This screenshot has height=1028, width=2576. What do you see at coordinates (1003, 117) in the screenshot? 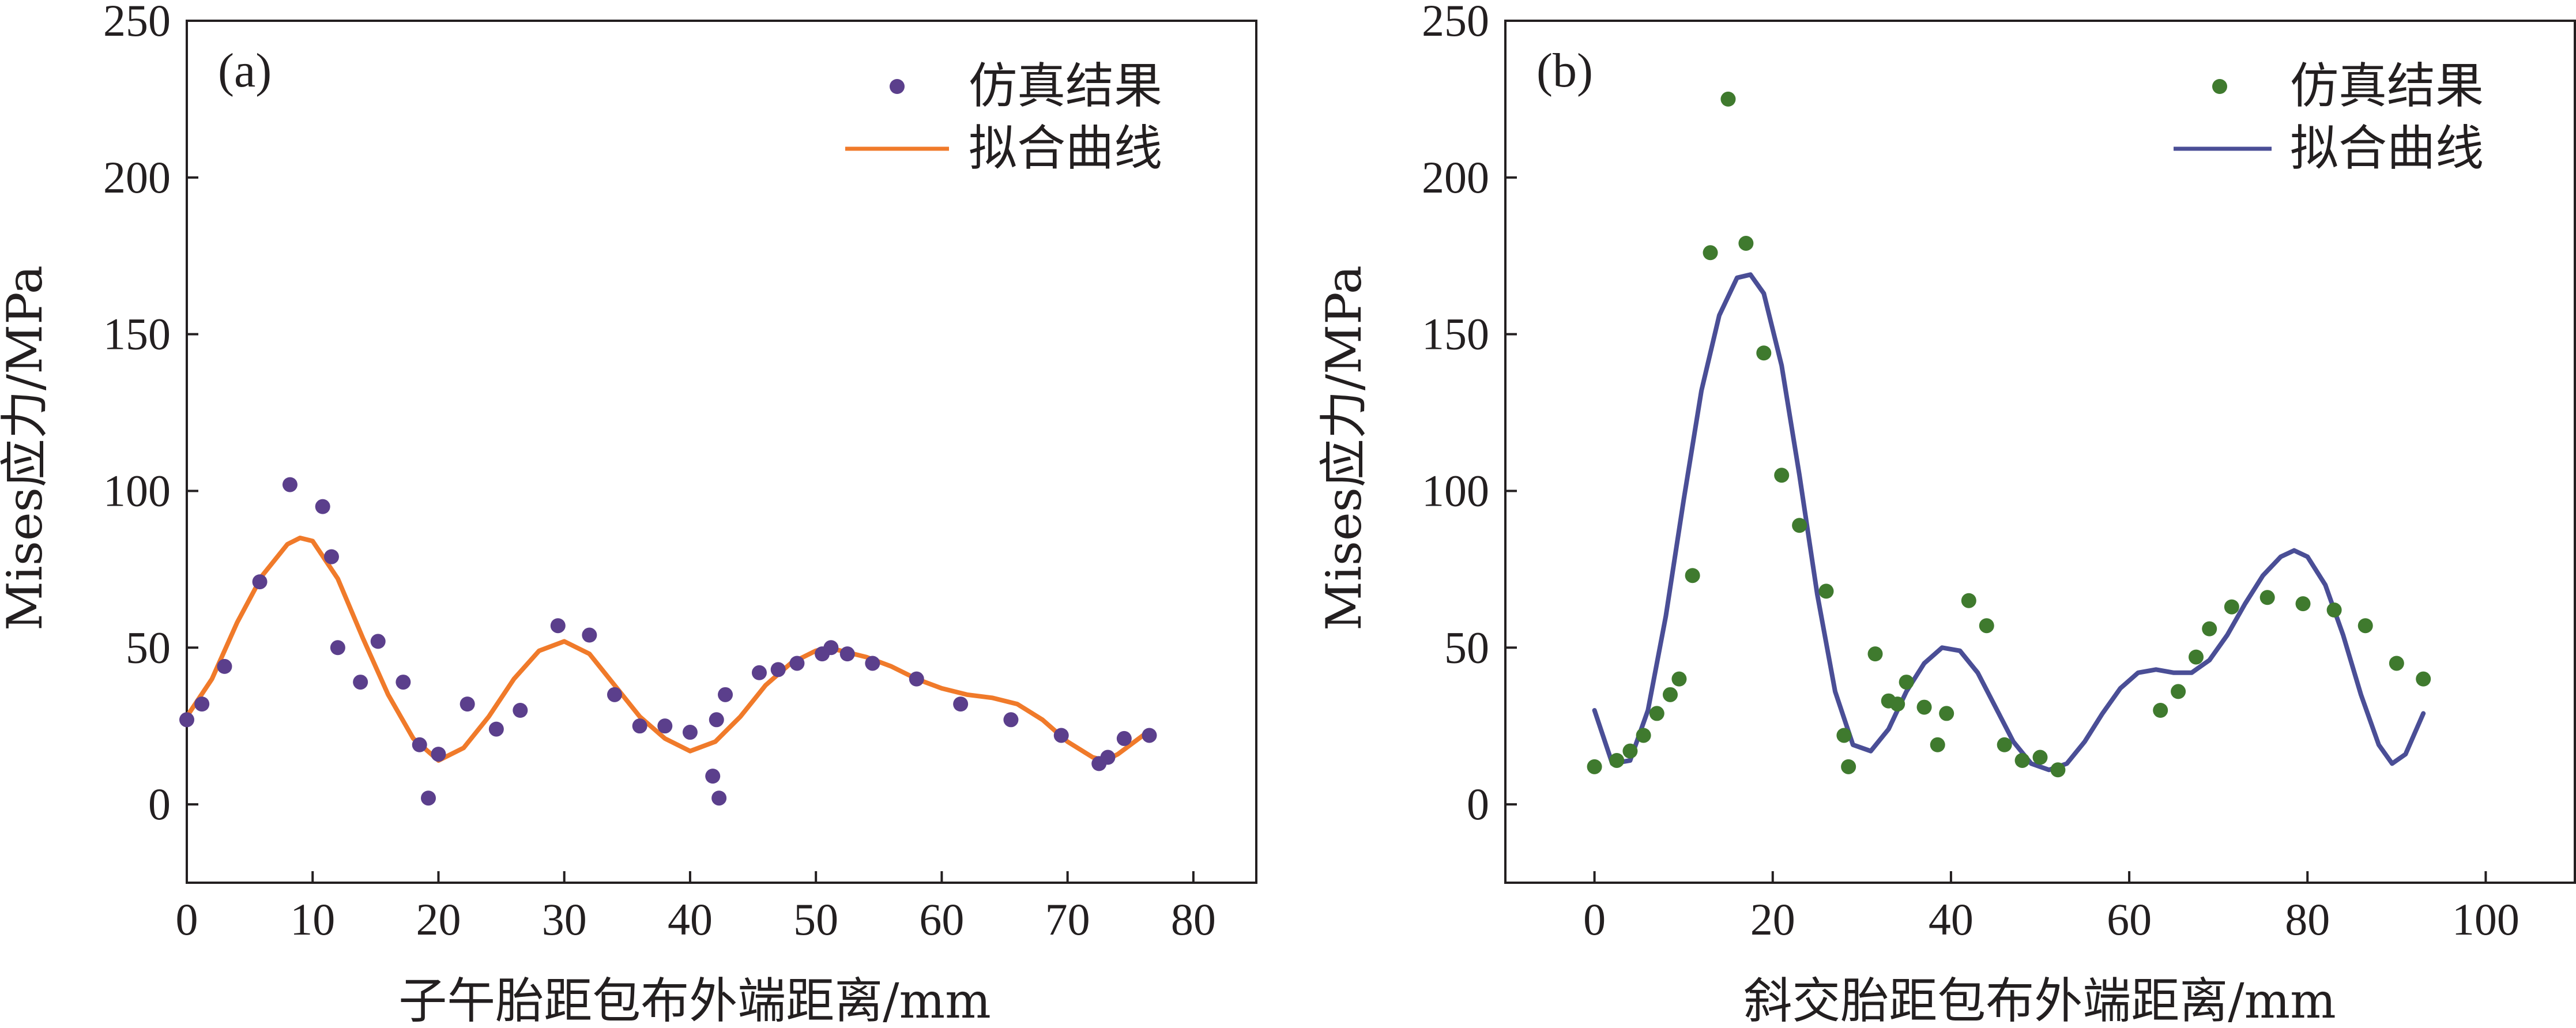
I see `legend-a: 仿真结果 拟合曲线` at bounding box center [1003, 117].